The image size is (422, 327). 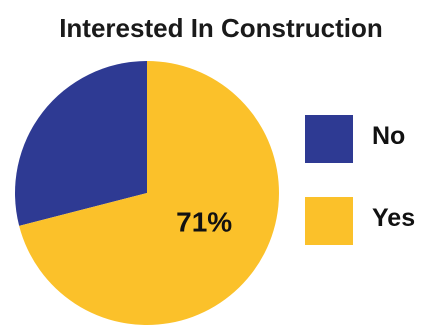 I want to click on legend-label-no: No, so click(x=388, y=136).